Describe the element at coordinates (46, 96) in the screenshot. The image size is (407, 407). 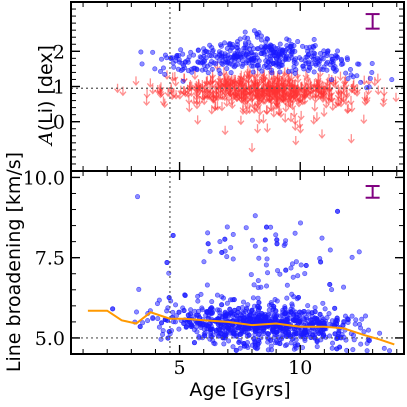
I see `top-ylabel: A(Li) [dex]` at that location.